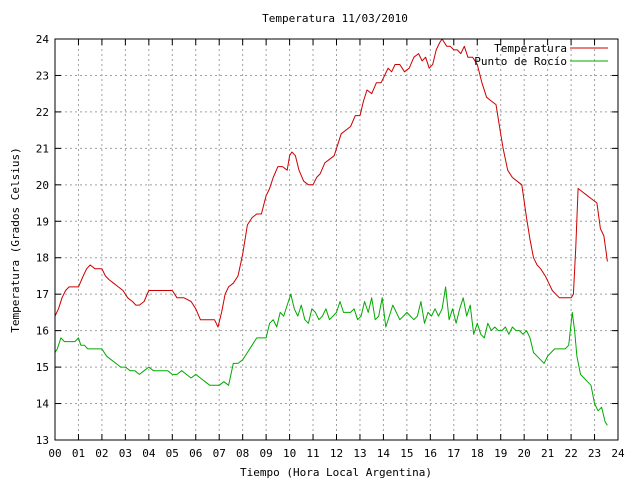 This screenshot has height=480, width=640. Describe the element at coordinates (336, 472) in the screenshot. I see `x-axis-label: Tiempo (Hora Local Argentina)` at that location.